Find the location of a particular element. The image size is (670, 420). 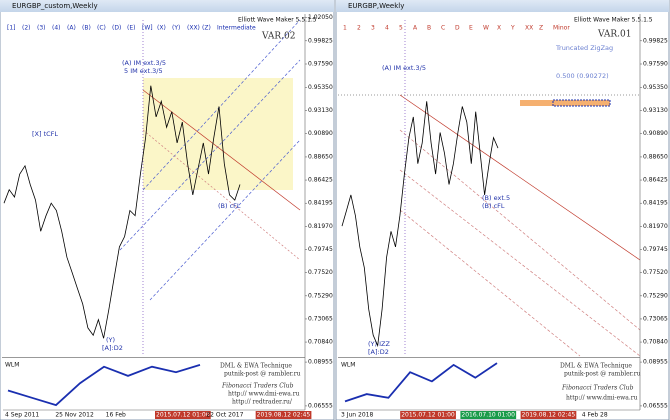

wave-label: (X) is located at coordinates (161, 28).